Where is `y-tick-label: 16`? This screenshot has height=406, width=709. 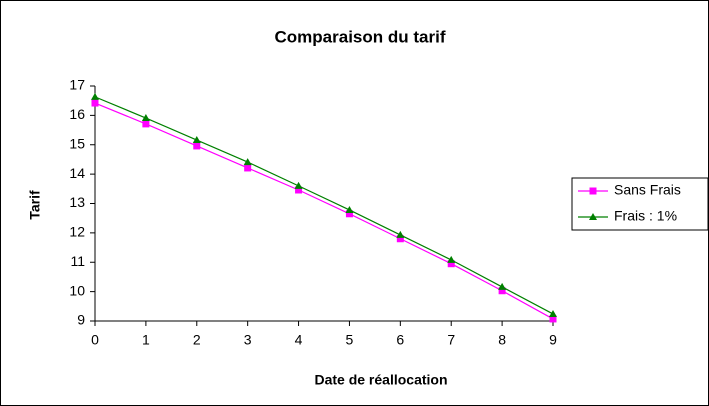
y-tick-label: 16 is located at coordinates (77, 114).